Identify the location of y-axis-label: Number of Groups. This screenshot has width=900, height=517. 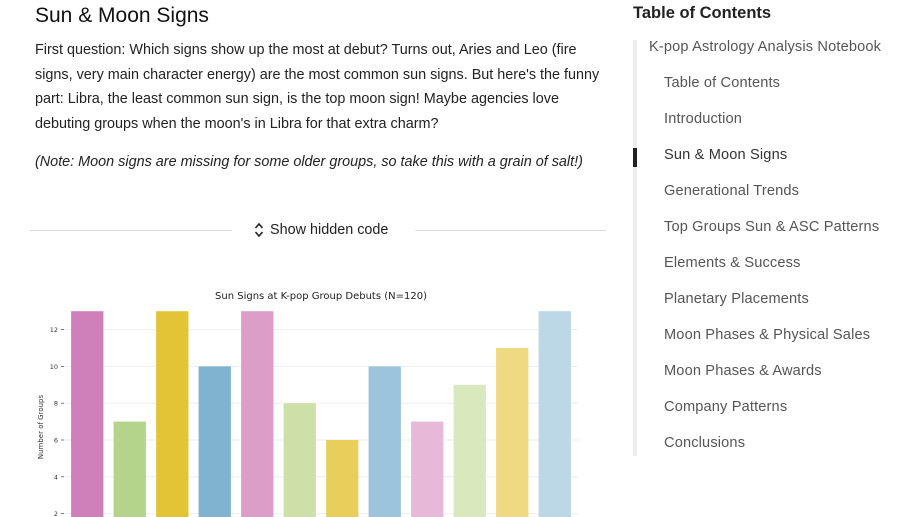
(41, 427).